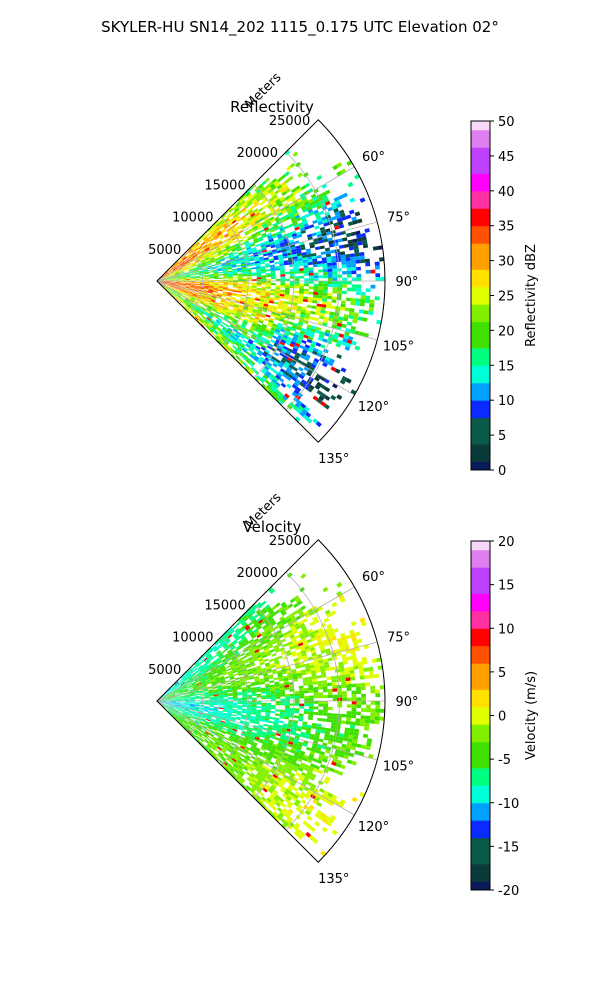 The width and height of the screenshot is (600, 1000). I want to click on colorbar-segment, so click(480, 405).